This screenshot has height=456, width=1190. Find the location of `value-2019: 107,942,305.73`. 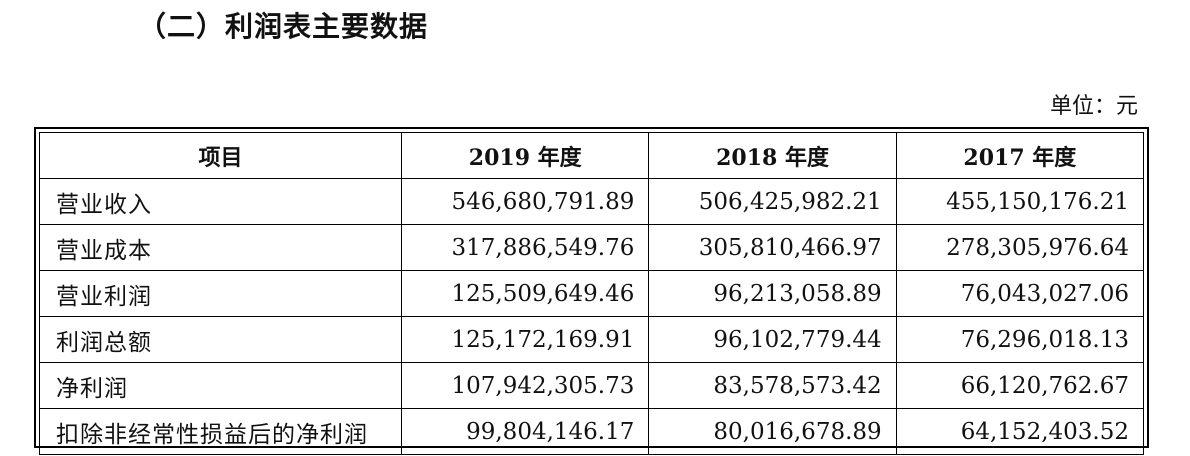

value-2019: 107,942,305.73 is located at coordinates (525, 385).